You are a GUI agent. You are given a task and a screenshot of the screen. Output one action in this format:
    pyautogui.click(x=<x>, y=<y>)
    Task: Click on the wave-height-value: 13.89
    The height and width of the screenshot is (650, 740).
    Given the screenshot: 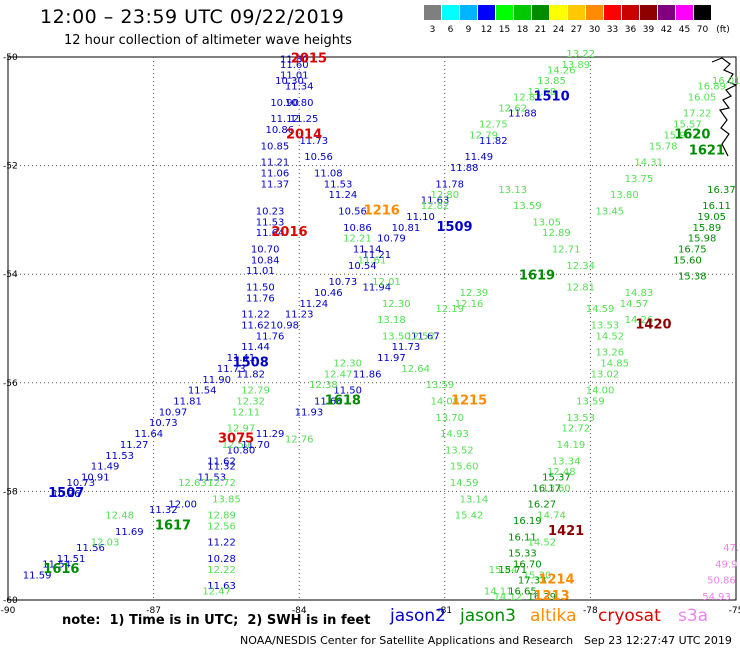 What is the action you would take?
    pyautogui.click(x=576, y=65)
    